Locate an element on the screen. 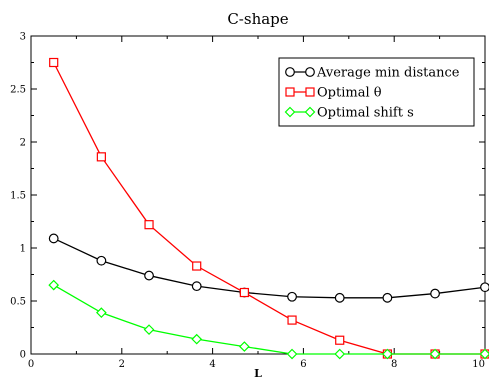 The width and height of the screenshot is (489, 381). x-tick-label: 6 is located at coordinates (303, 364).